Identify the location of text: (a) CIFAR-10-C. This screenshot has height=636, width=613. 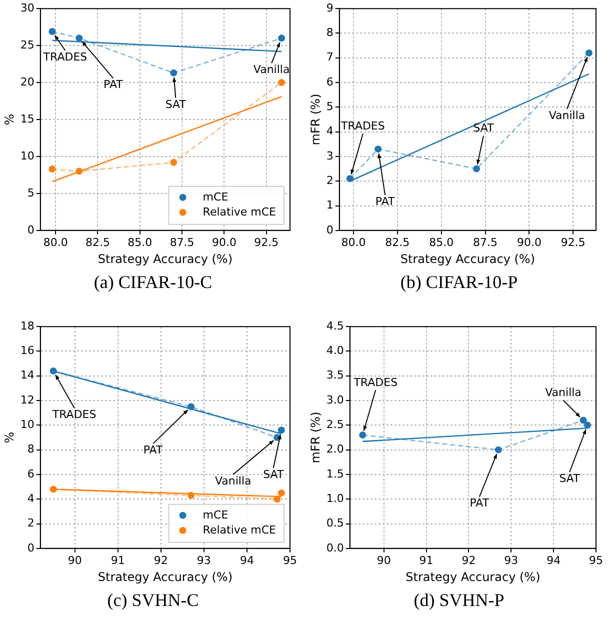
(153, 282).